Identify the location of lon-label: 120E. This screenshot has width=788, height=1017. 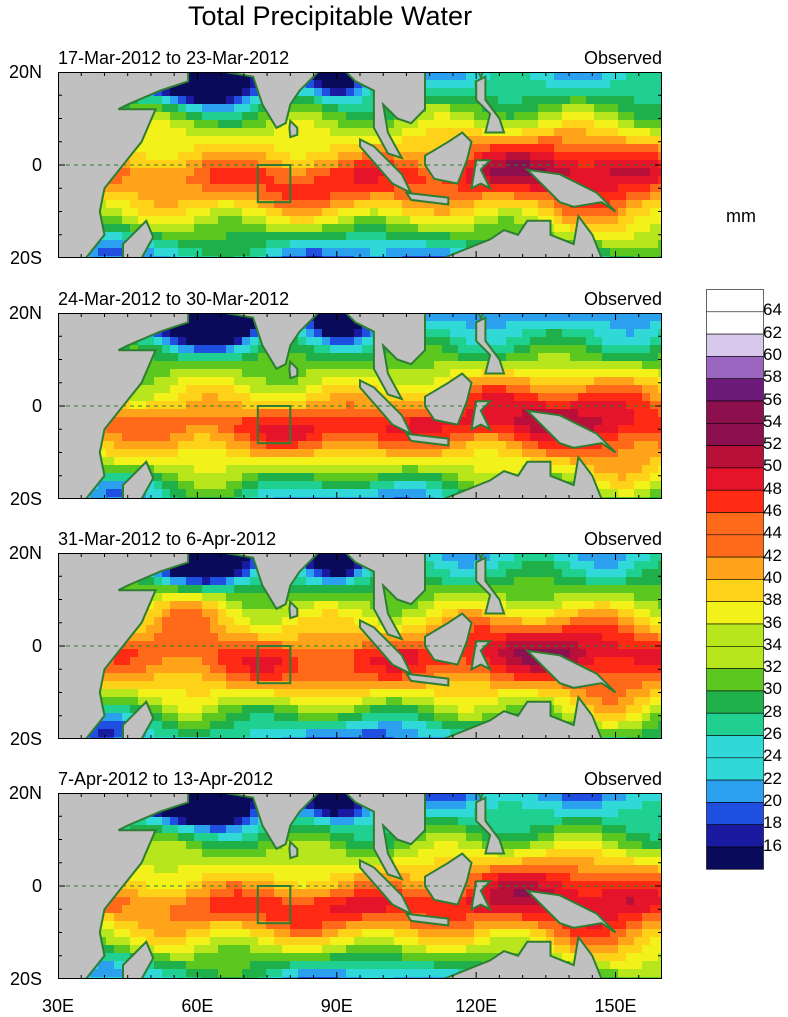
(476, 1006).